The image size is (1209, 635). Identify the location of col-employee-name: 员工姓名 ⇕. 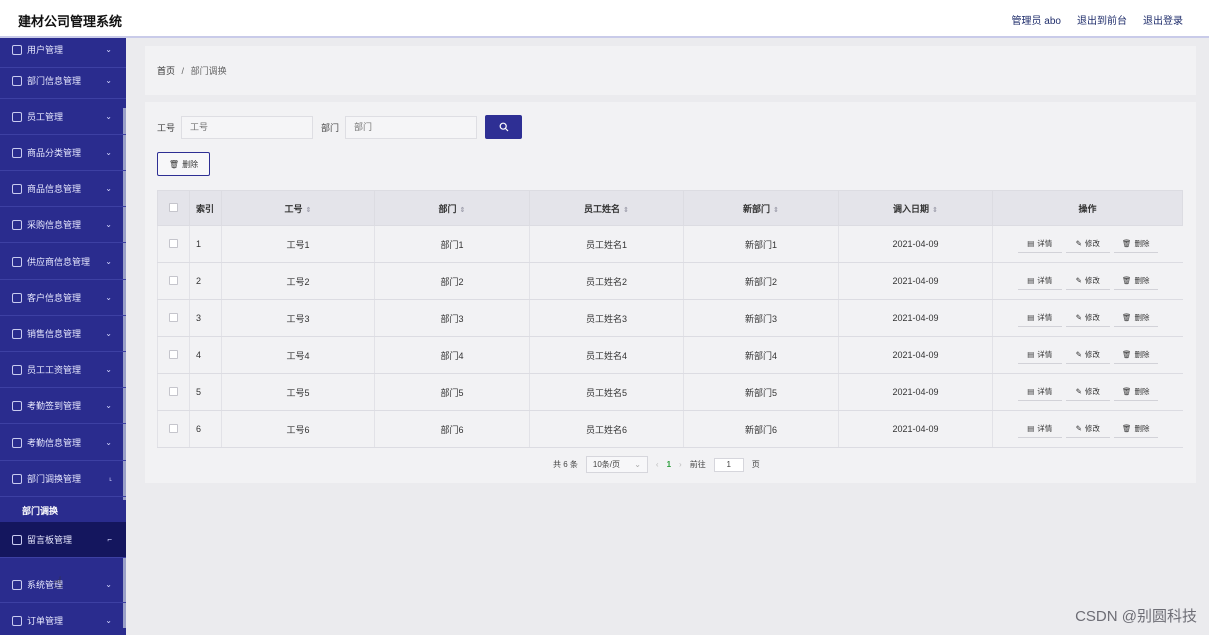
(606, 208).